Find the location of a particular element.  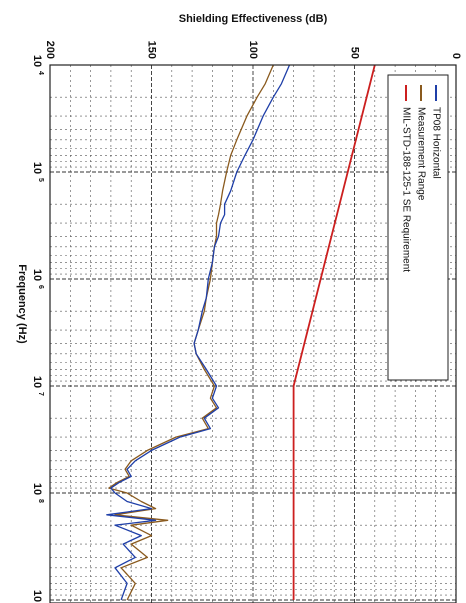

legend-box is located at coordinates (418, 227).